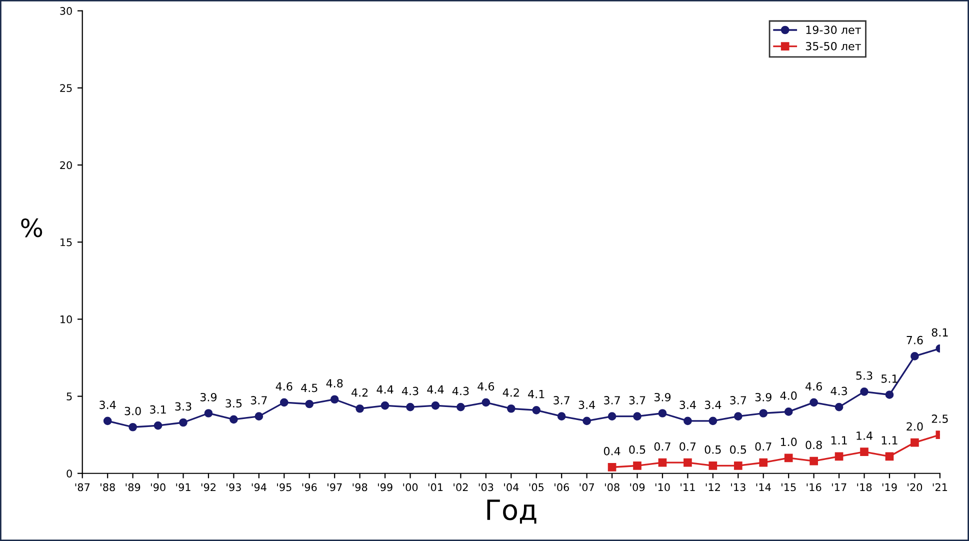 The image size is (969, 541). I want to click on data-label: 5.1, so click(890, 378).